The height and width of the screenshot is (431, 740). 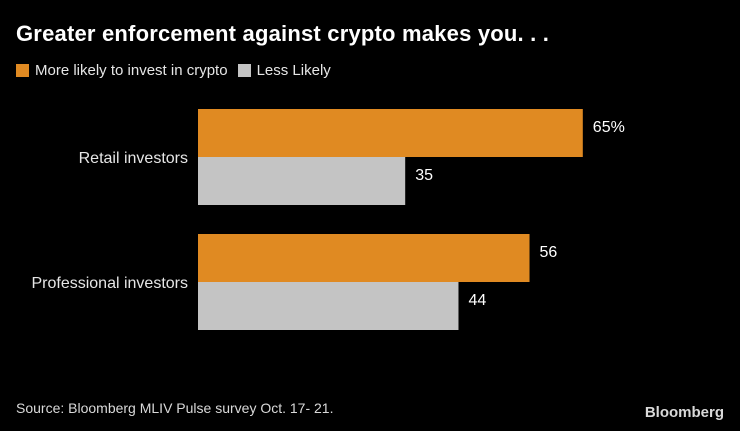 I want to click on legend-item-less-likely: Less Likely, so click(x=284, y=70).